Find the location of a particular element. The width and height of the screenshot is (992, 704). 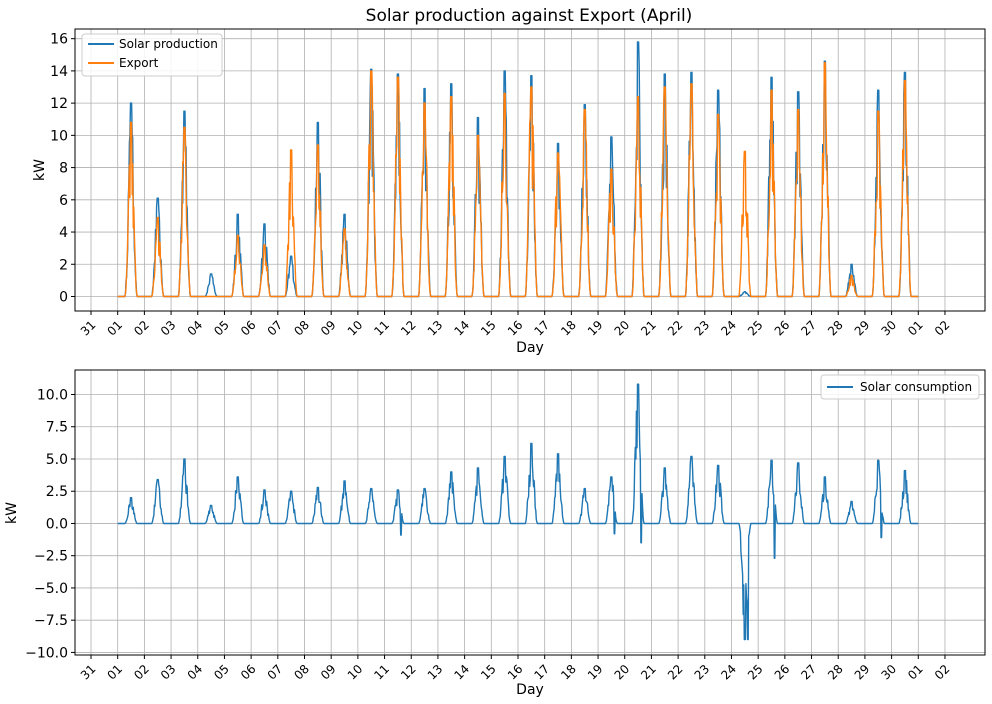

y-tick-label: 4 is located at coordinates (63, 233).